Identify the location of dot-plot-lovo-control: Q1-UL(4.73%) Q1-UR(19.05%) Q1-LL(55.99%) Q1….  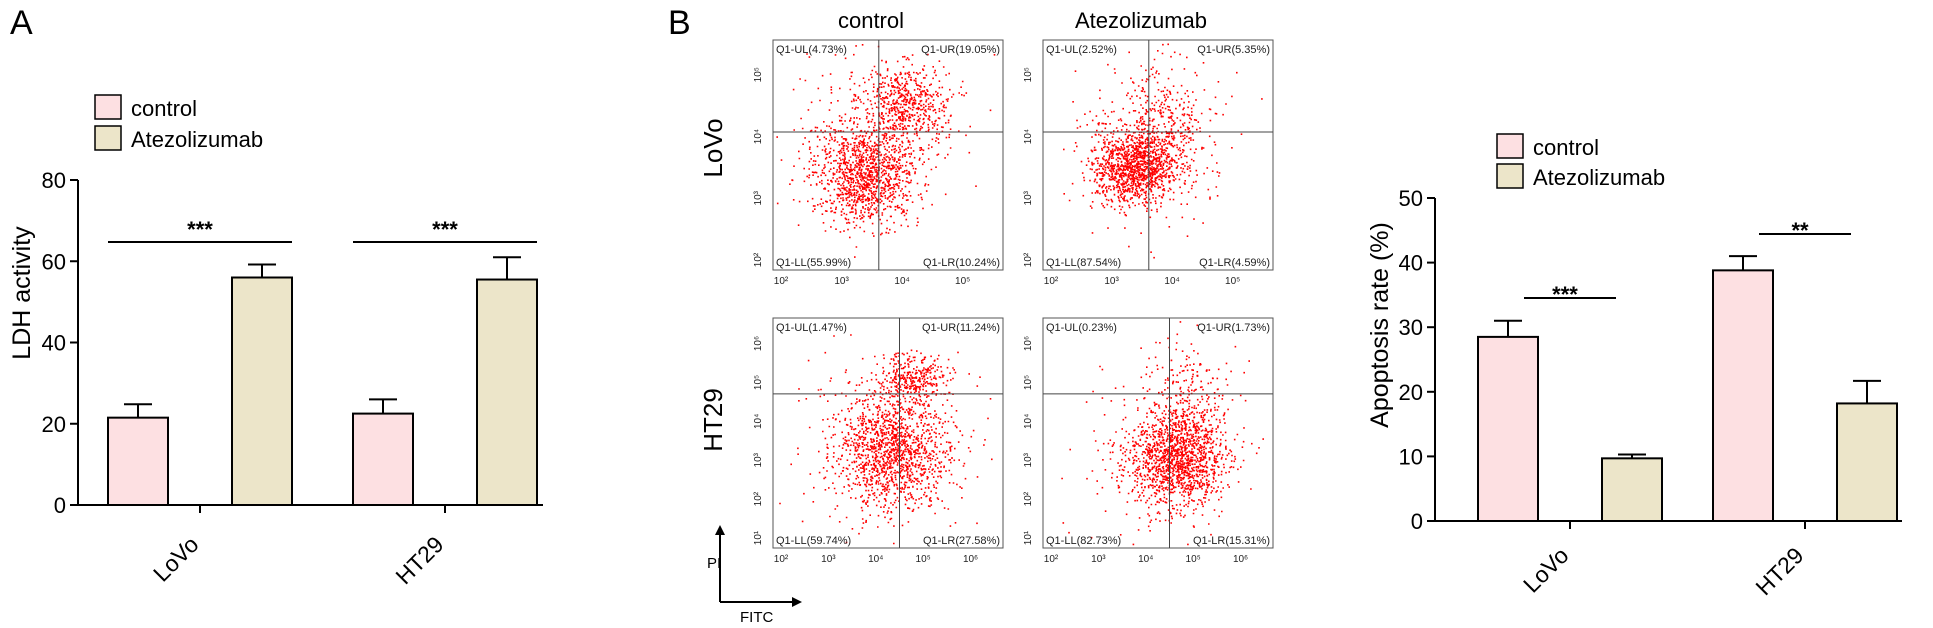
(878, 163).